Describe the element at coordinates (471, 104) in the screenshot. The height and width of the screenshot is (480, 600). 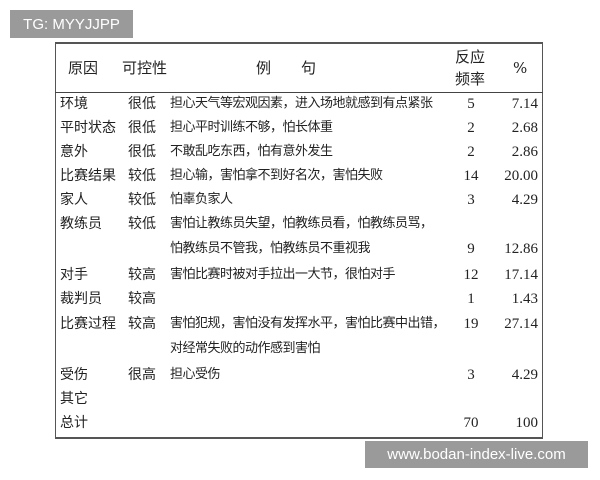
I see `cell-frequency: 5` at that location.